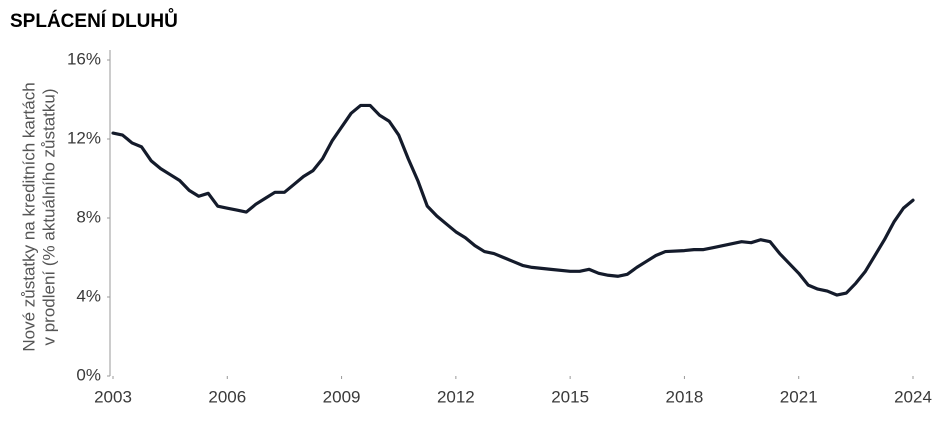  Describe the element at coordinates (685, 396) in the screenshot. I see `x-tick-label: 2018` at that location.